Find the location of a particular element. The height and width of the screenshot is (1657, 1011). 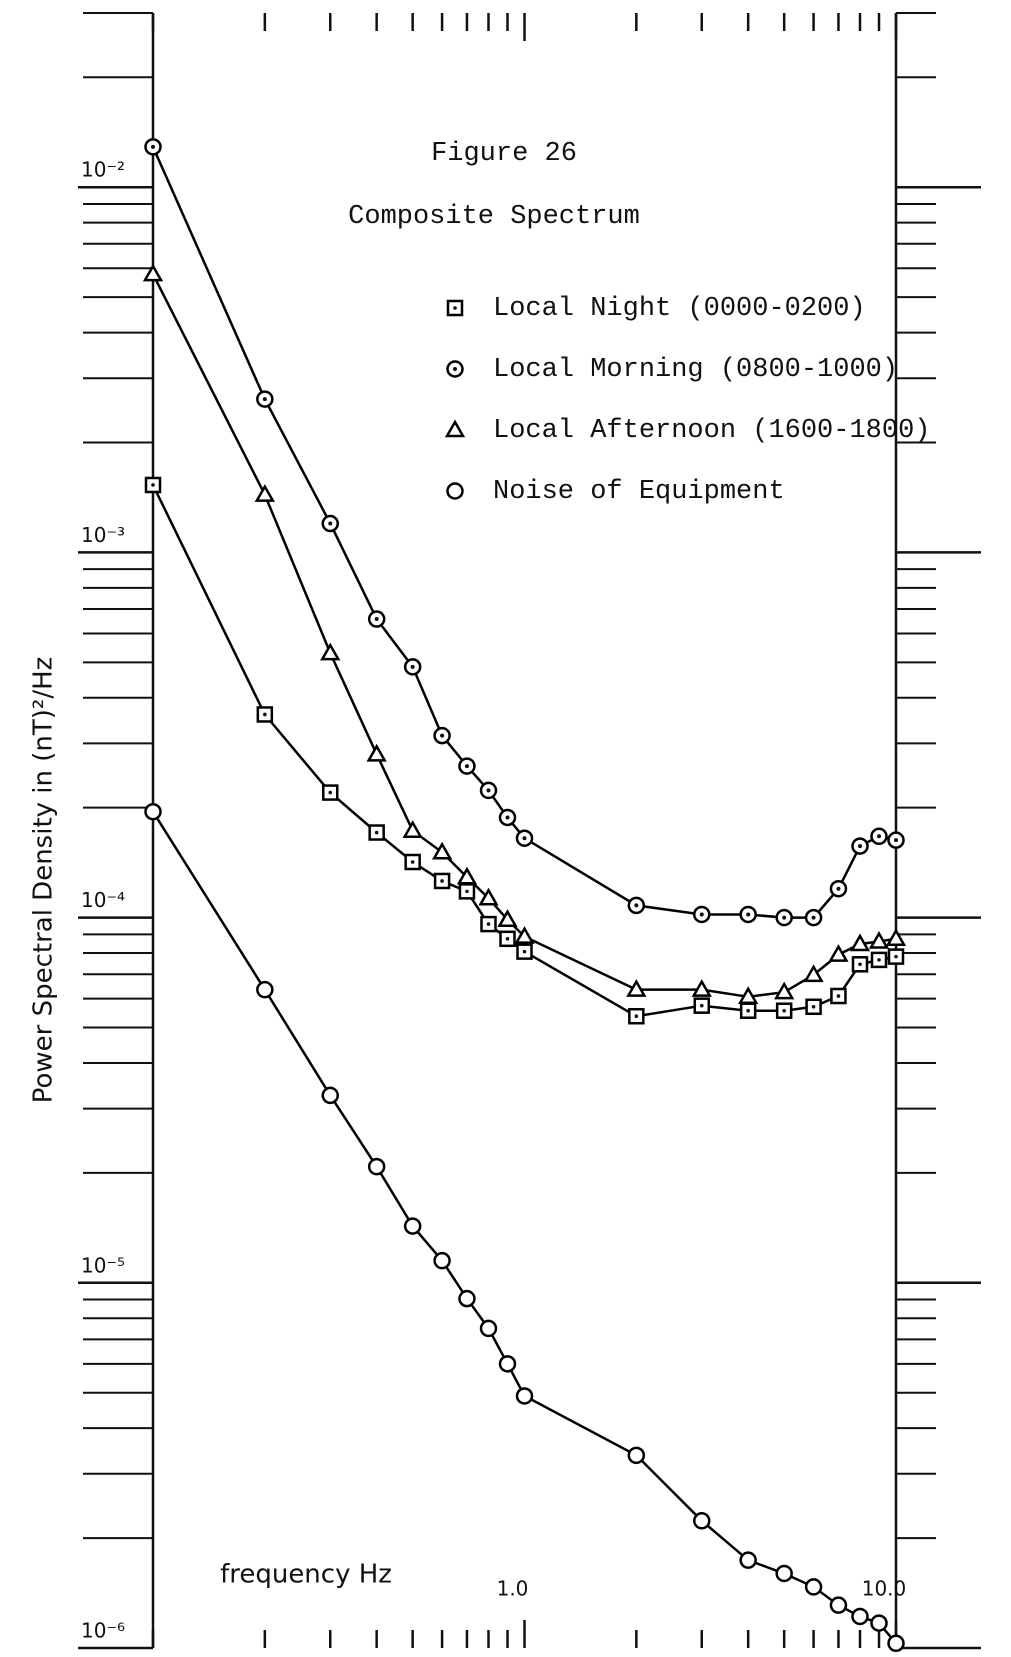

legend-label: Local Afternoon (1600-1800) is located at coordinates (711, 431).